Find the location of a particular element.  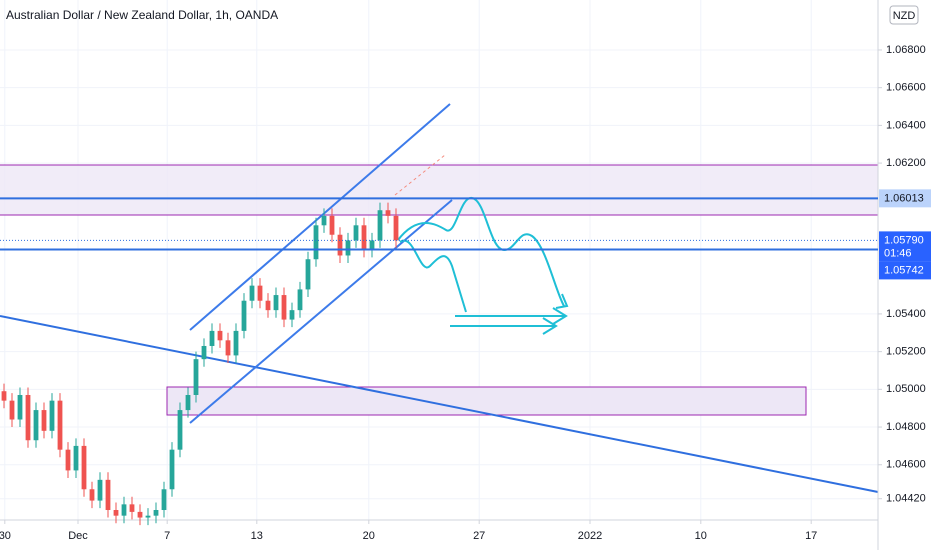

x-tick-label: 27 is located at coordinates (479, 536).